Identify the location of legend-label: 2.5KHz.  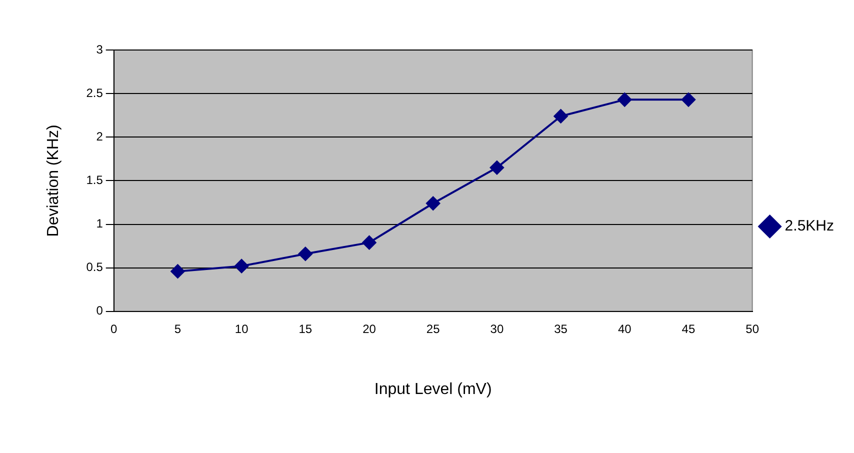
(809, 226).